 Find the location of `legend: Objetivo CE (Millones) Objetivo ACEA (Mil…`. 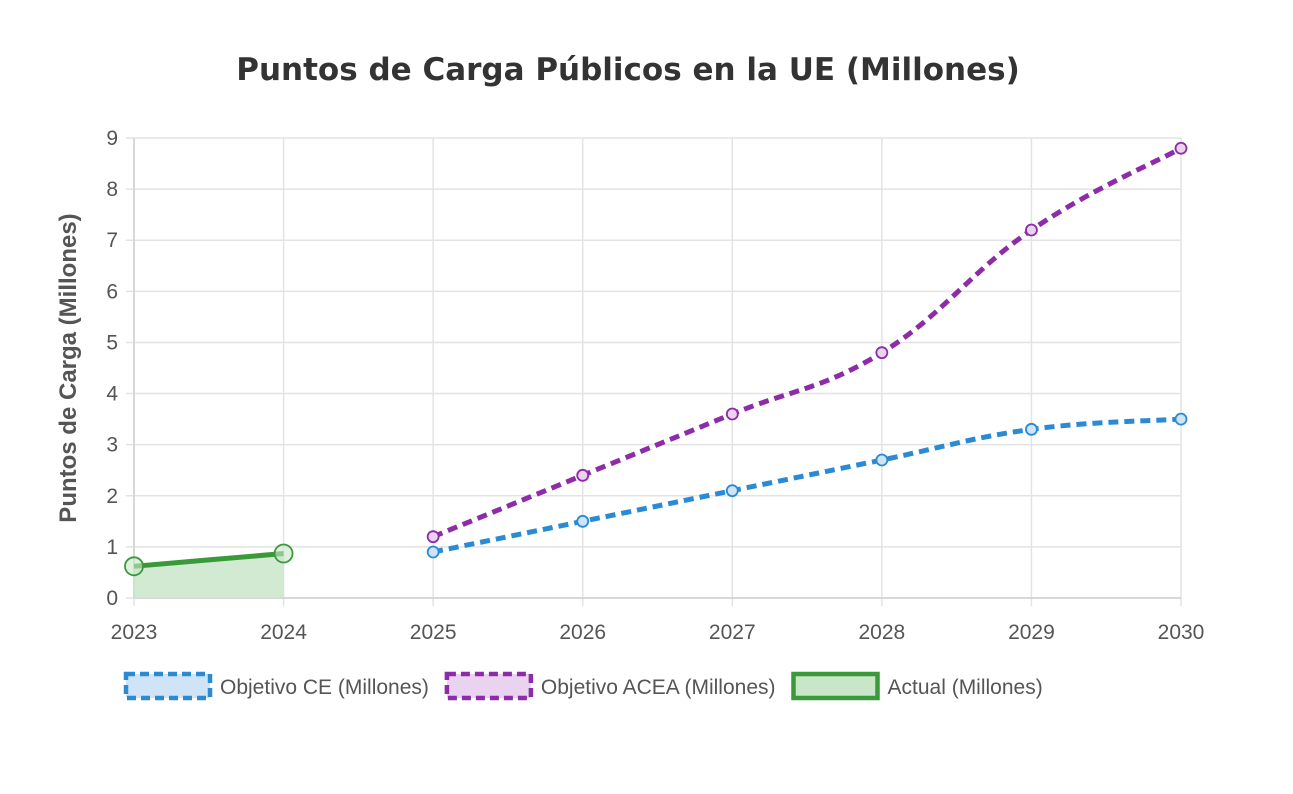

legend: Objetivo CE (Millones) Objetivo ACEA (Mil… is located at coordinates (583, 686).